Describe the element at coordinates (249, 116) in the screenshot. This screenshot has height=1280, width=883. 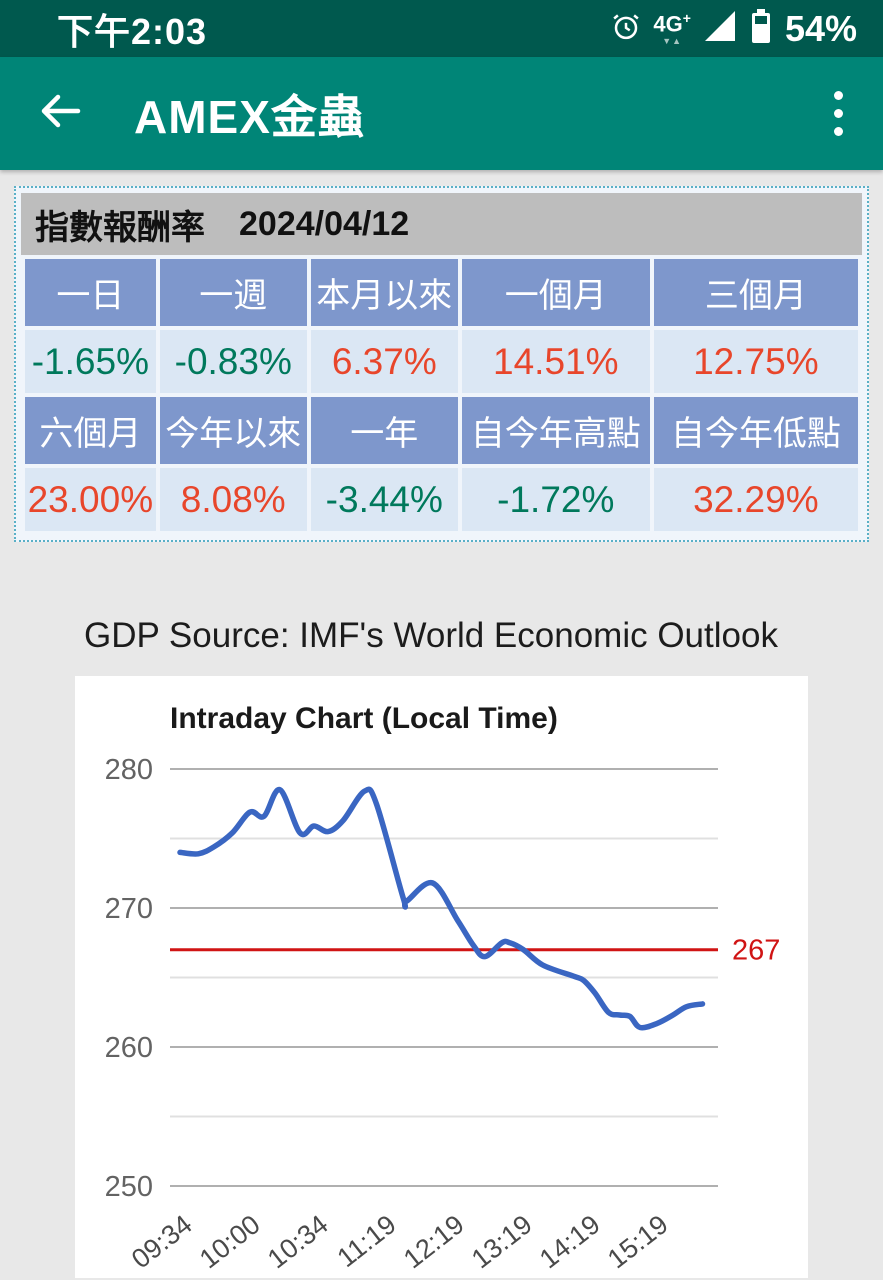
I see `page-title: AMEX金蟲` at that location.